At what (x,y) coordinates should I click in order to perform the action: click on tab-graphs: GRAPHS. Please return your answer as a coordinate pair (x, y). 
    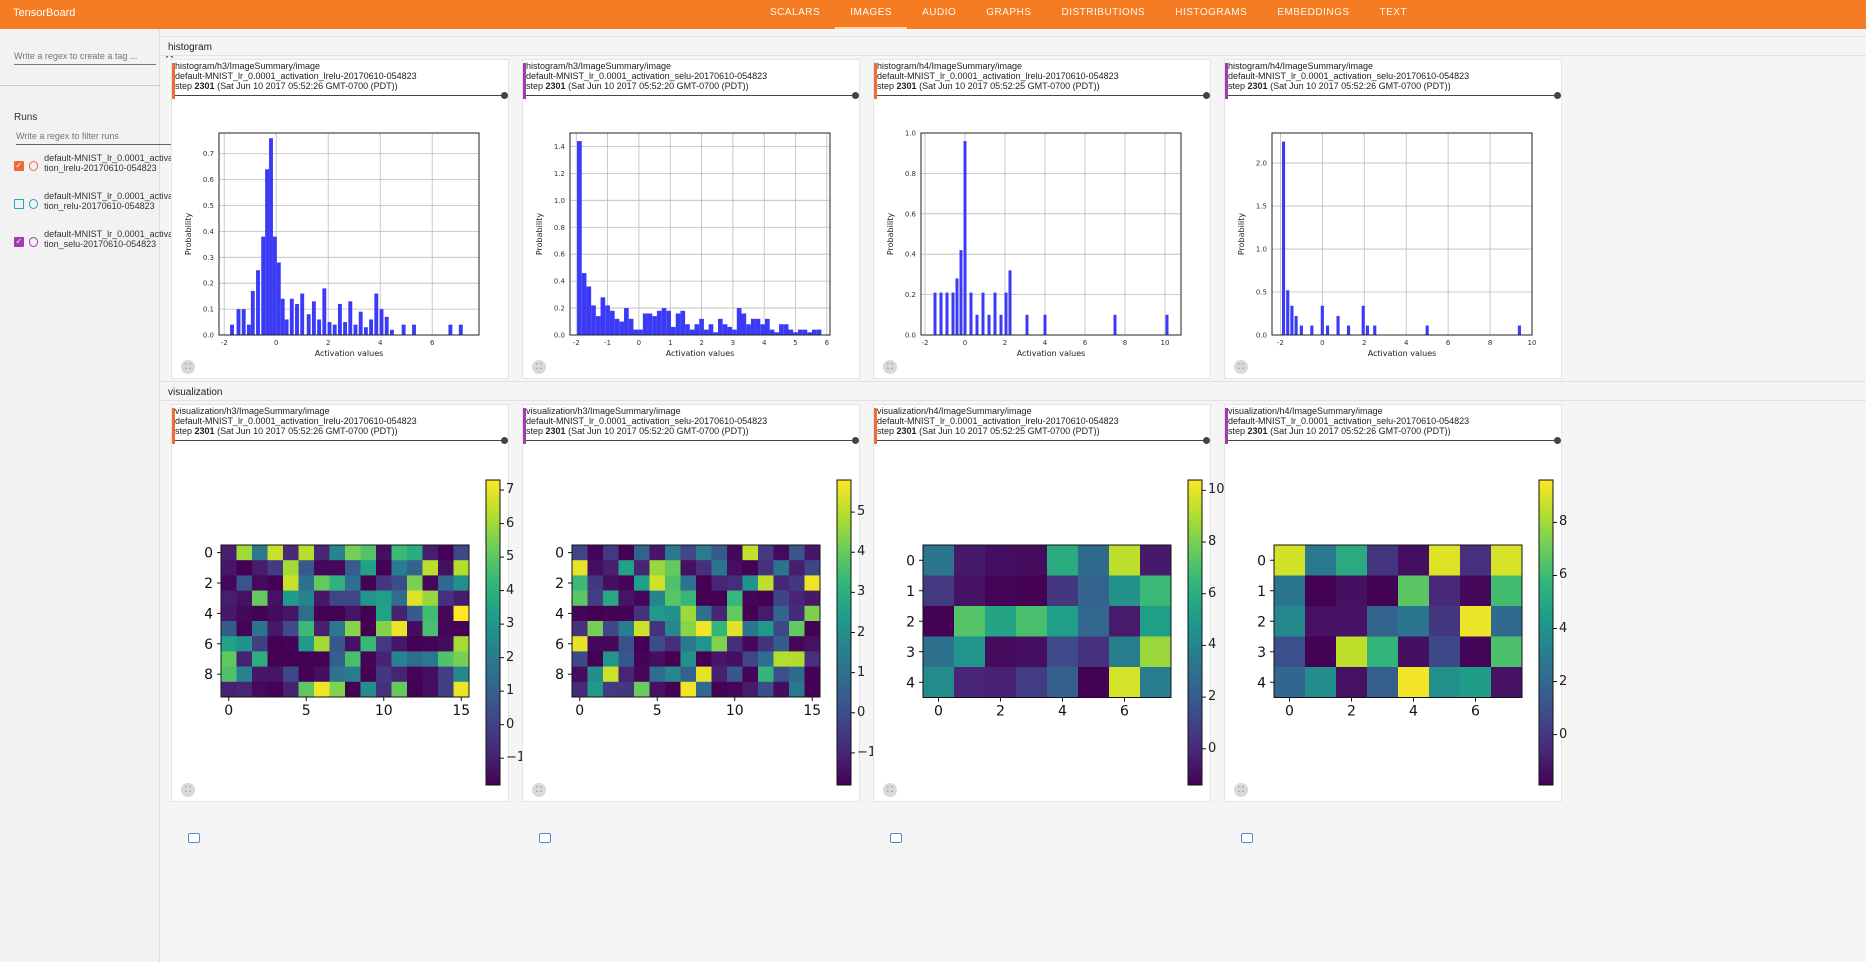
    Looking at the image, I should click on (1009, 12).